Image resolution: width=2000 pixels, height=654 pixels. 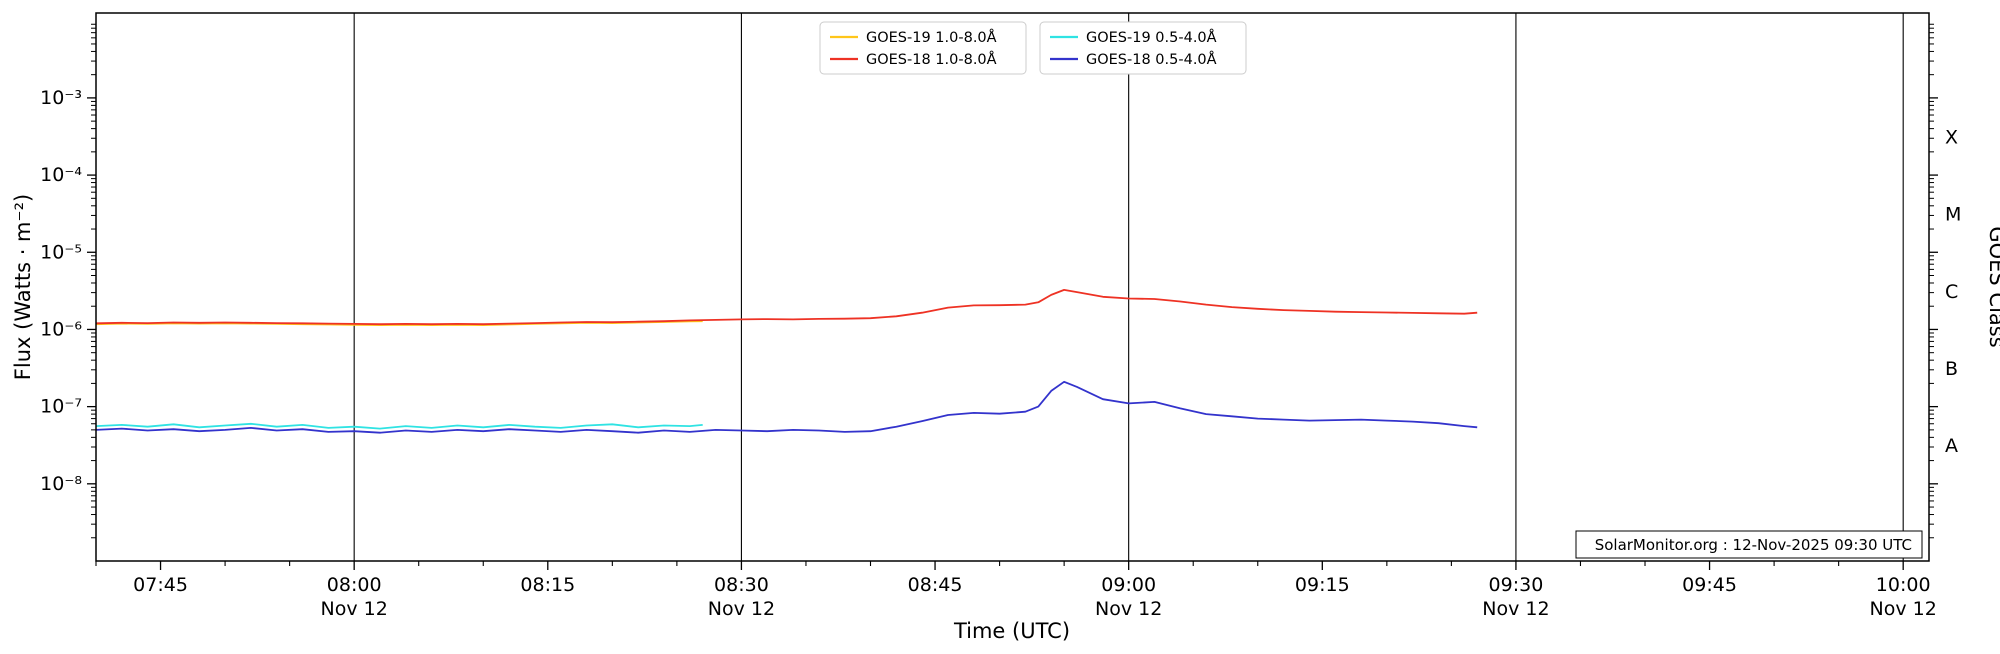 What do you see at coordinates (1951, 292) in the screenshot?
I see `goes-class-label: C` at bounding box center [1951, 292].